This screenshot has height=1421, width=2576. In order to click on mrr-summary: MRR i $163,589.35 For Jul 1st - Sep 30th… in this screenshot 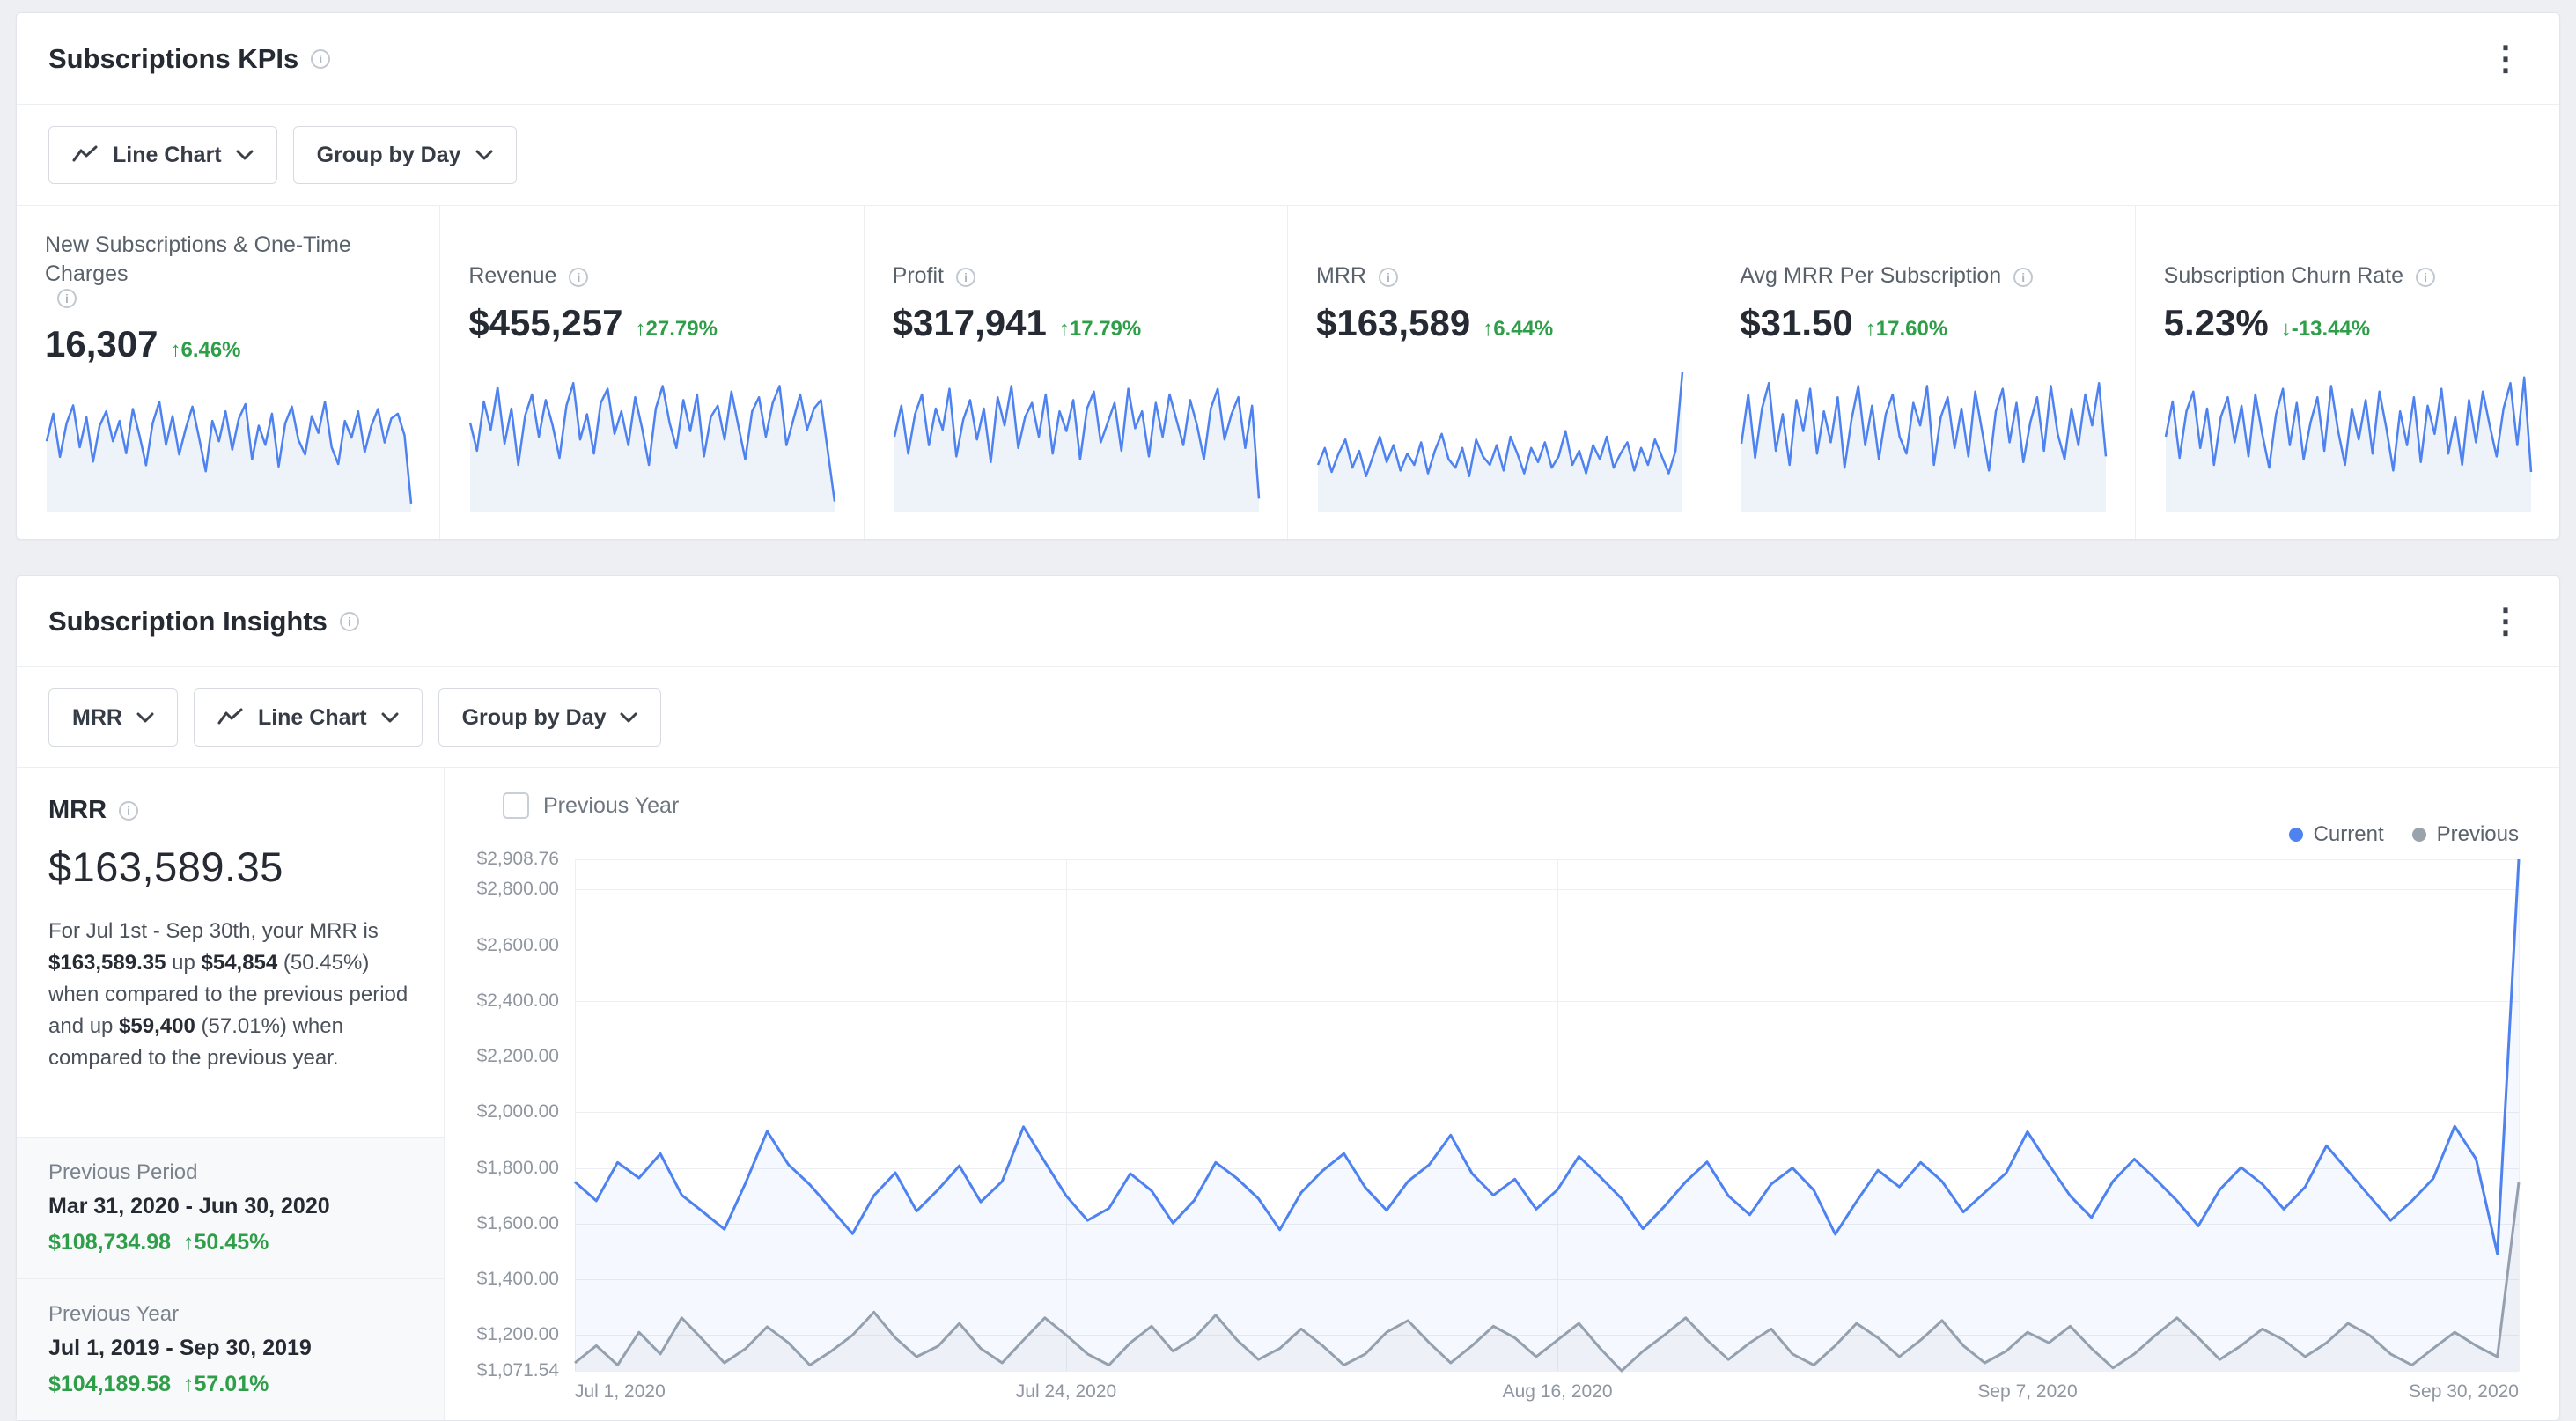, I will do `click(230, 952)`.